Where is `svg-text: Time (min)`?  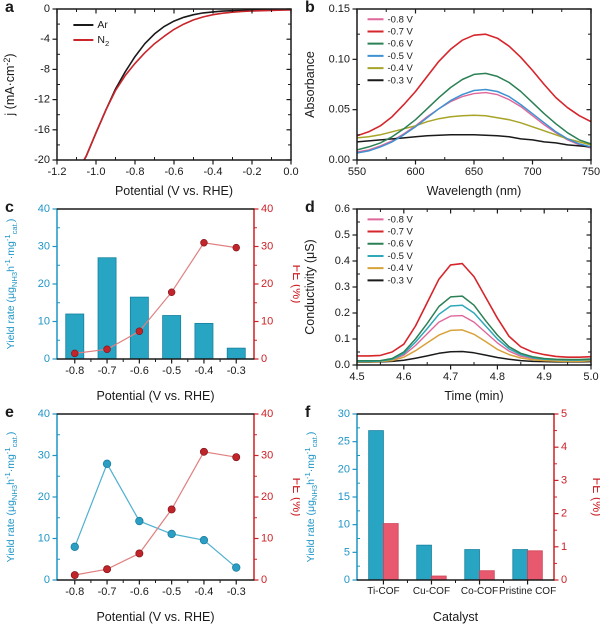 svg-text: Time (min) is located at coordinates (473, 396).